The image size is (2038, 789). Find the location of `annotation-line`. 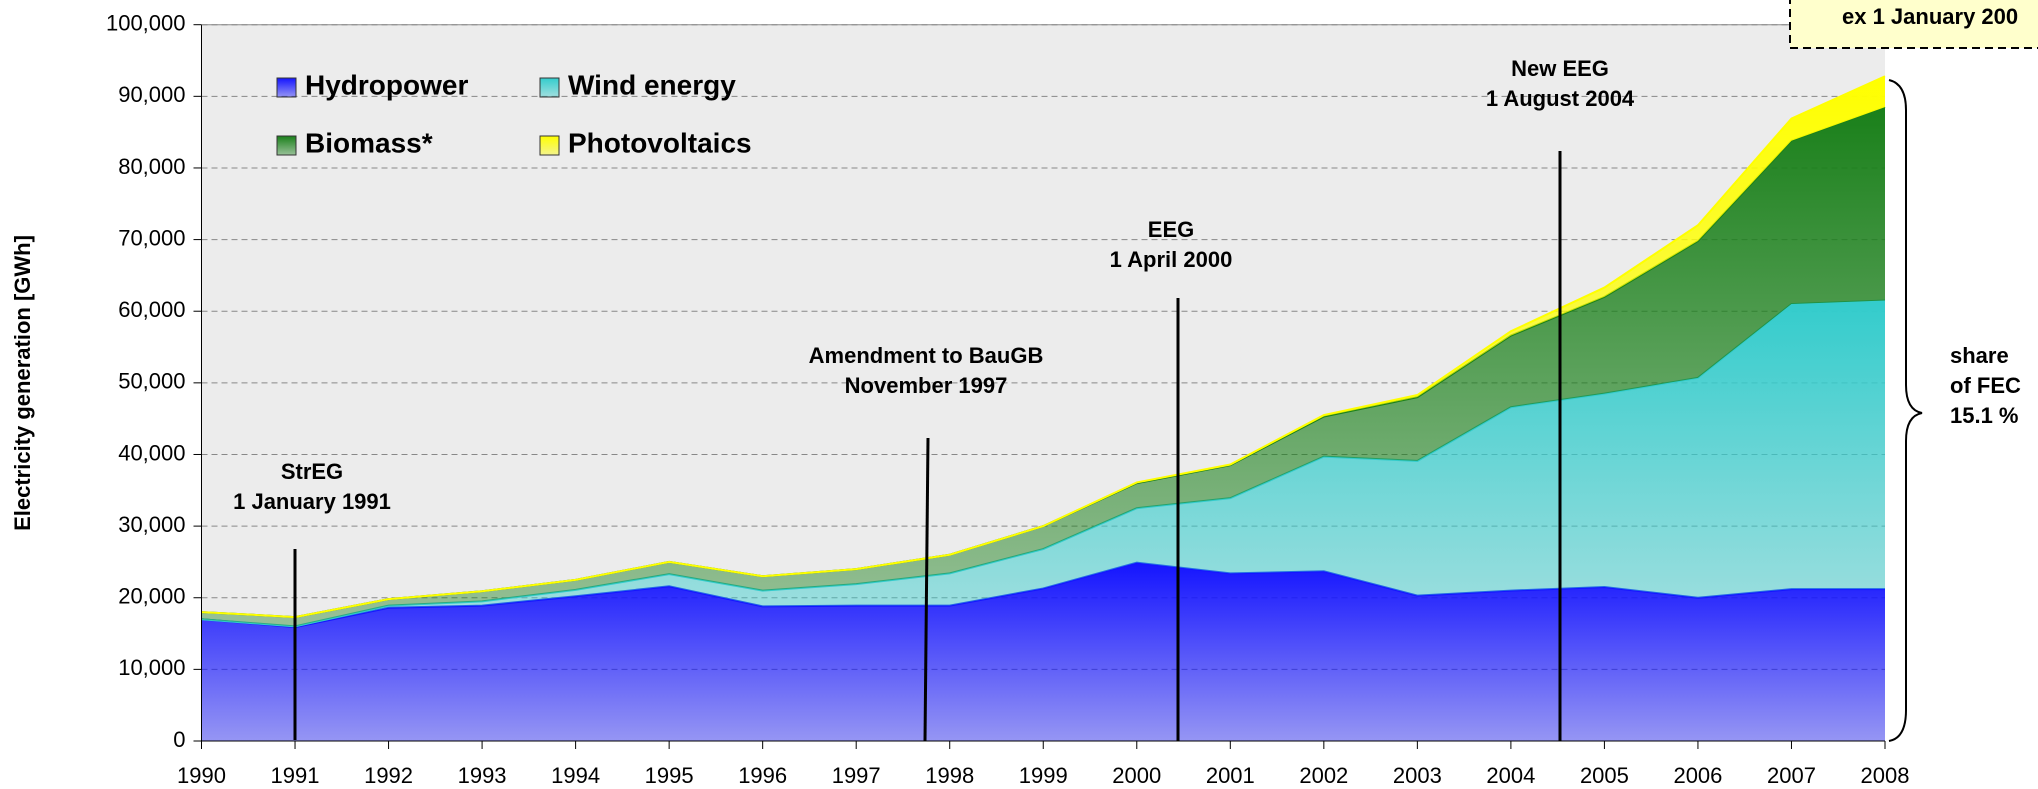

annotation-line is located at coordinates (926, 589).